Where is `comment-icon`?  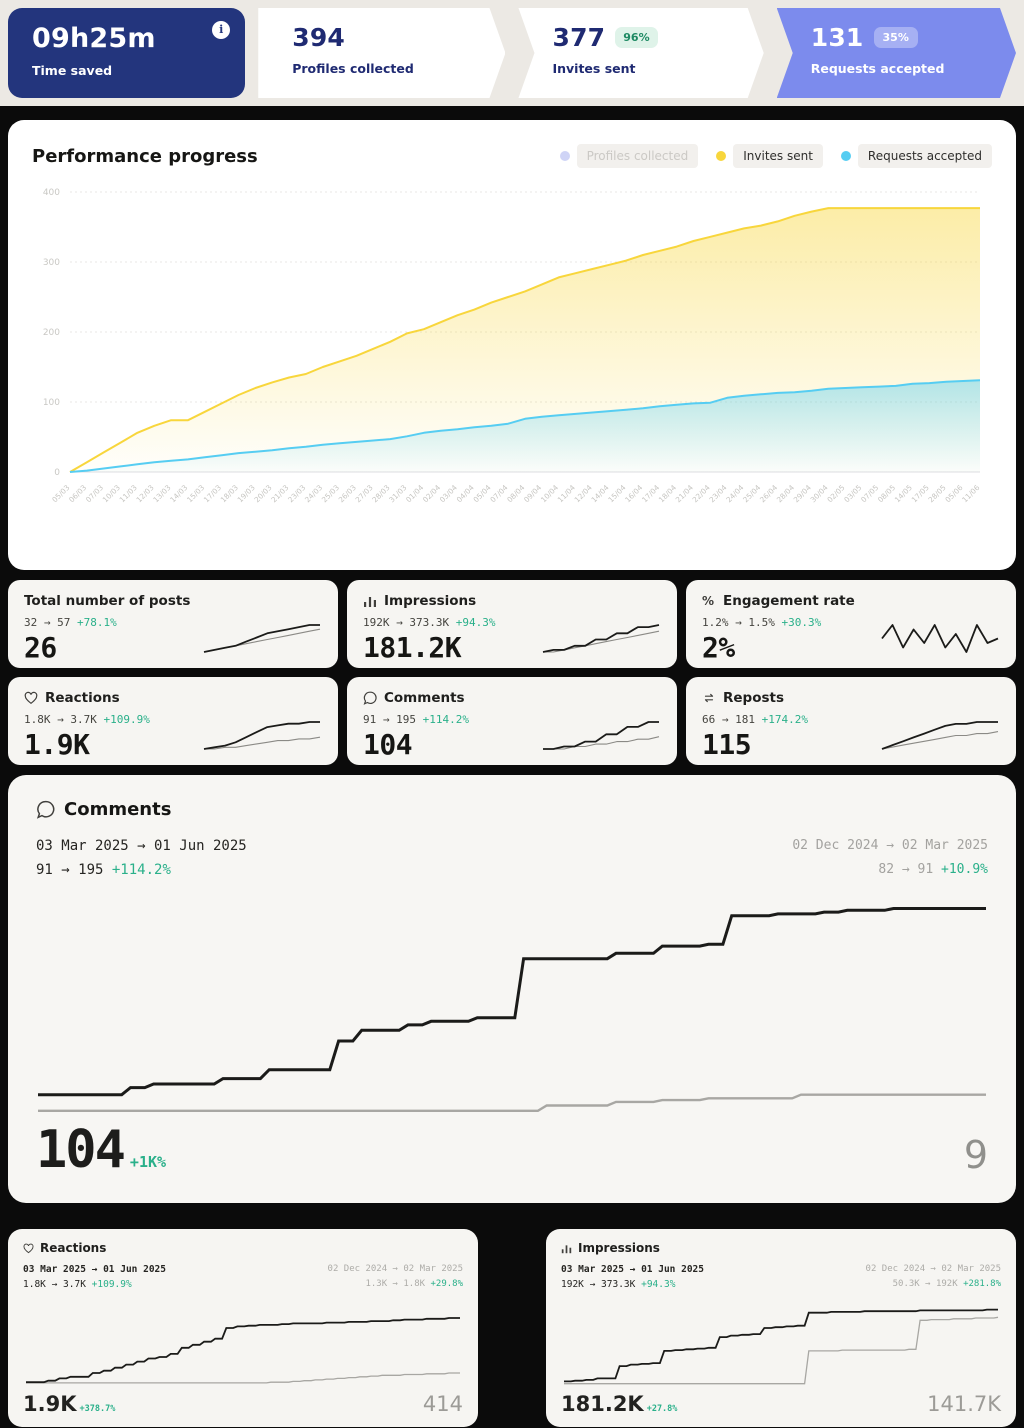
comment-icon is located at coordinates (370, 698).